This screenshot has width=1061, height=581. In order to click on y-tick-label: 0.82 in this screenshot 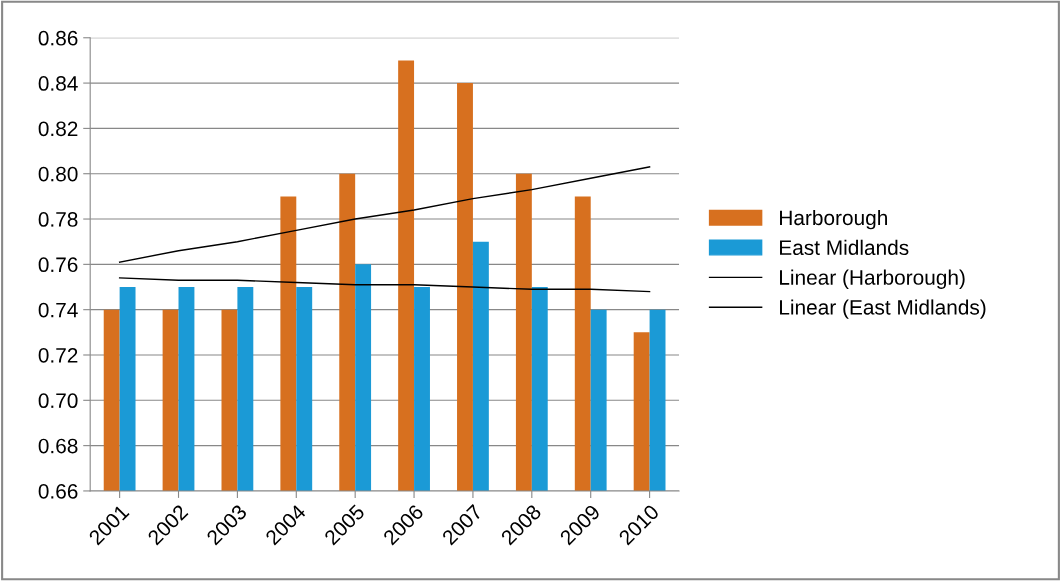, I will do `click(58, 129)`.